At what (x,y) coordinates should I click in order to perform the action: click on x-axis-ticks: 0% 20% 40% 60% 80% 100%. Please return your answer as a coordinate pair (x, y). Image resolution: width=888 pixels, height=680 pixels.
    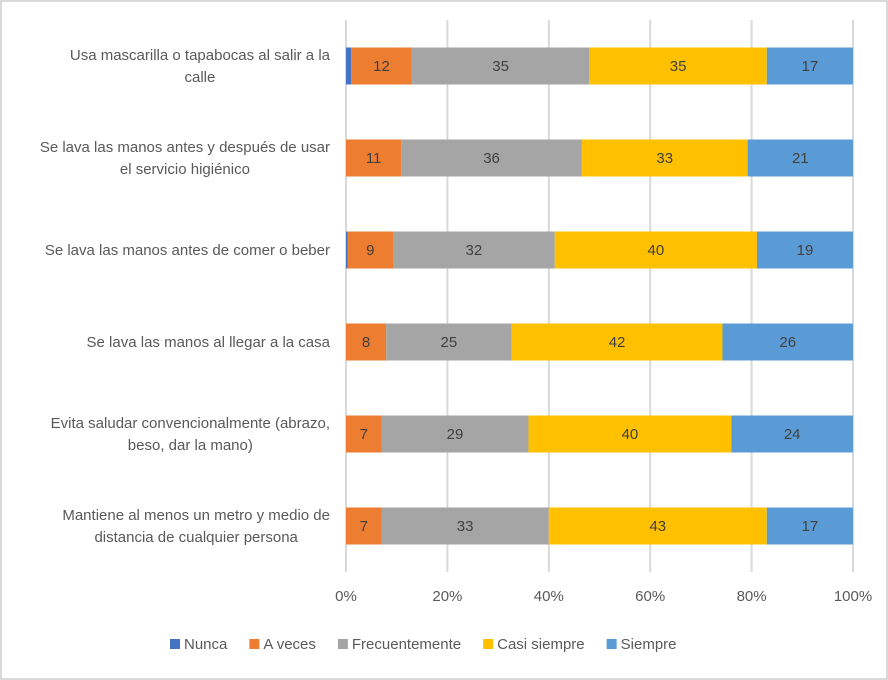
    Looking at the image, I should click on (603, 596).